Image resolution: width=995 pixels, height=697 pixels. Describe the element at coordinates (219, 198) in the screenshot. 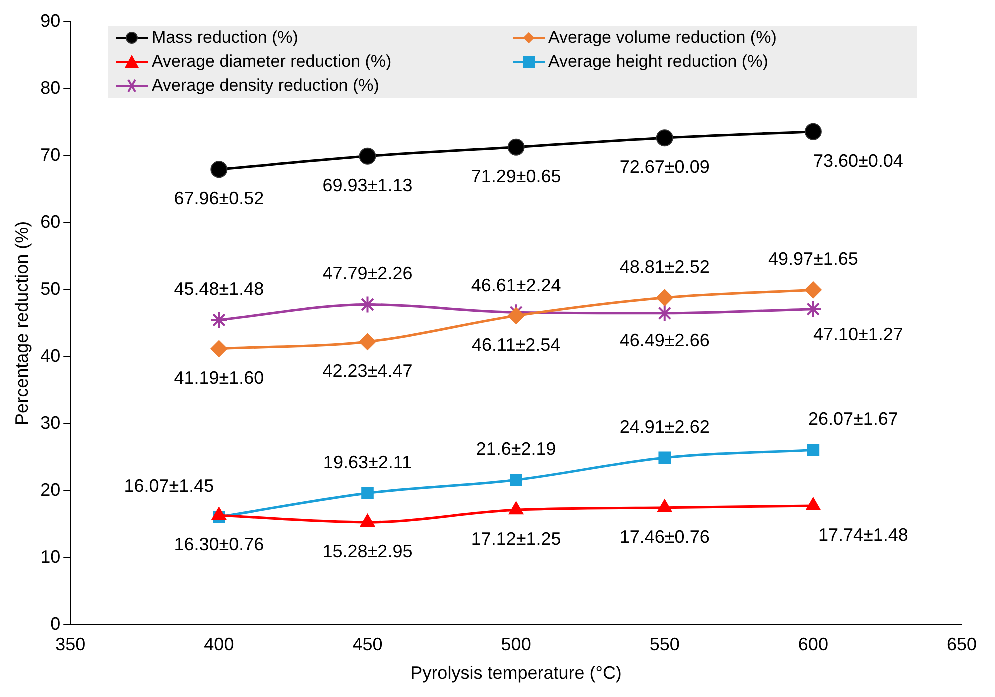

I see `data-label: 67.96±0.52` at that location.